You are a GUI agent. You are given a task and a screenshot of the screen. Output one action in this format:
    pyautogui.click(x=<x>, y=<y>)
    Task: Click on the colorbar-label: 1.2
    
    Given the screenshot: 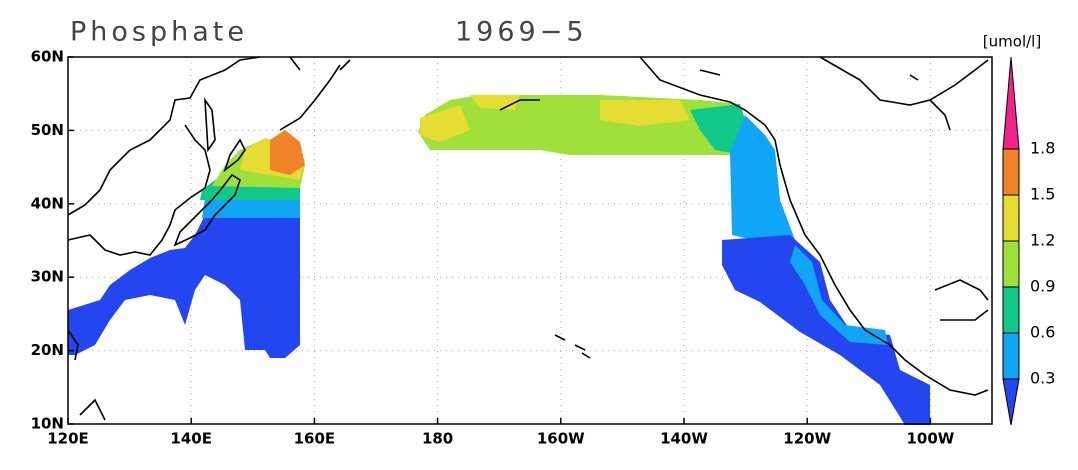 What is the action you would take?
    pyautogui.click(x=1042, y=240)
    